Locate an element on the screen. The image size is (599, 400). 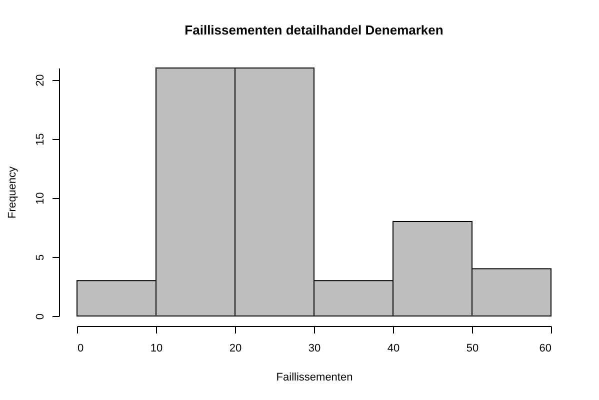
x-tick-label: 50 is located at coordinates (472, 348).